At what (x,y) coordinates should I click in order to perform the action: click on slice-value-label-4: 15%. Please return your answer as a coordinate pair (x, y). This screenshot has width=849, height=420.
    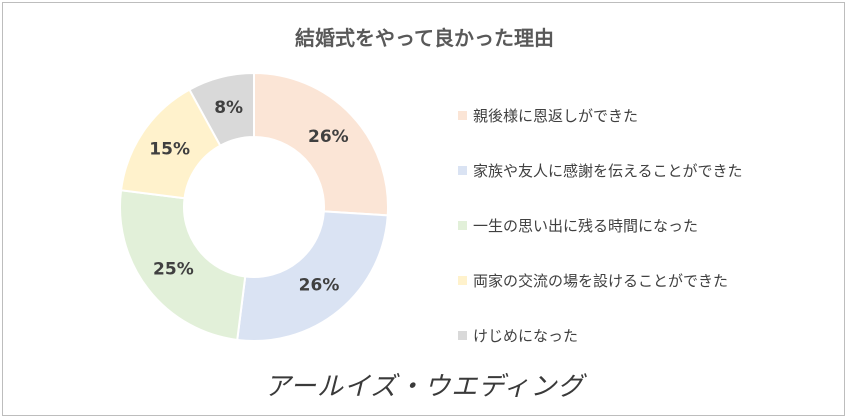
    Looking at the image, I should click on (169, 150).